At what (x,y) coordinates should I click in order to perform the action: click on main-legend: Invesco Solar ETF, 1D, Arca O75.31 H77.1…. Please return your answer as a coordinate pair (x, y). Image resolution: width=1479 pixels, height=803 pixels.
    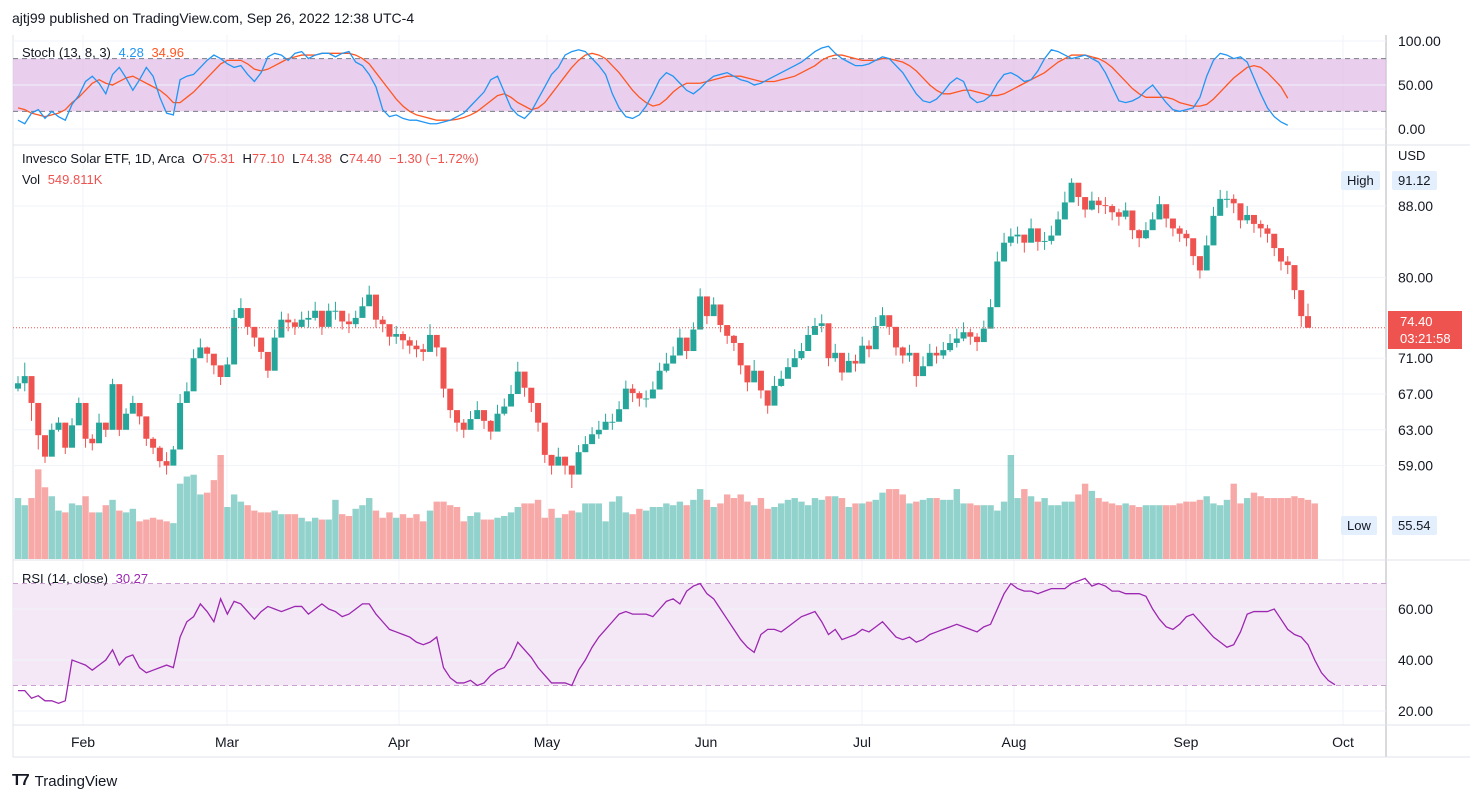
    Looking at the image, I should click on (252, 158).